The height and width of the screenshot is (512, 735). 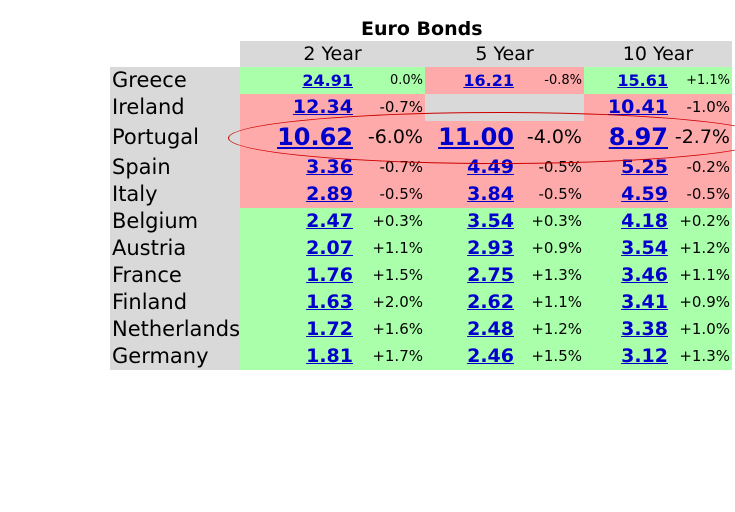 What do you see at coordinates (704, 356) in the screenshot?
I see `change-germany-y10: +1.3%` at bounding box center [704, 356].